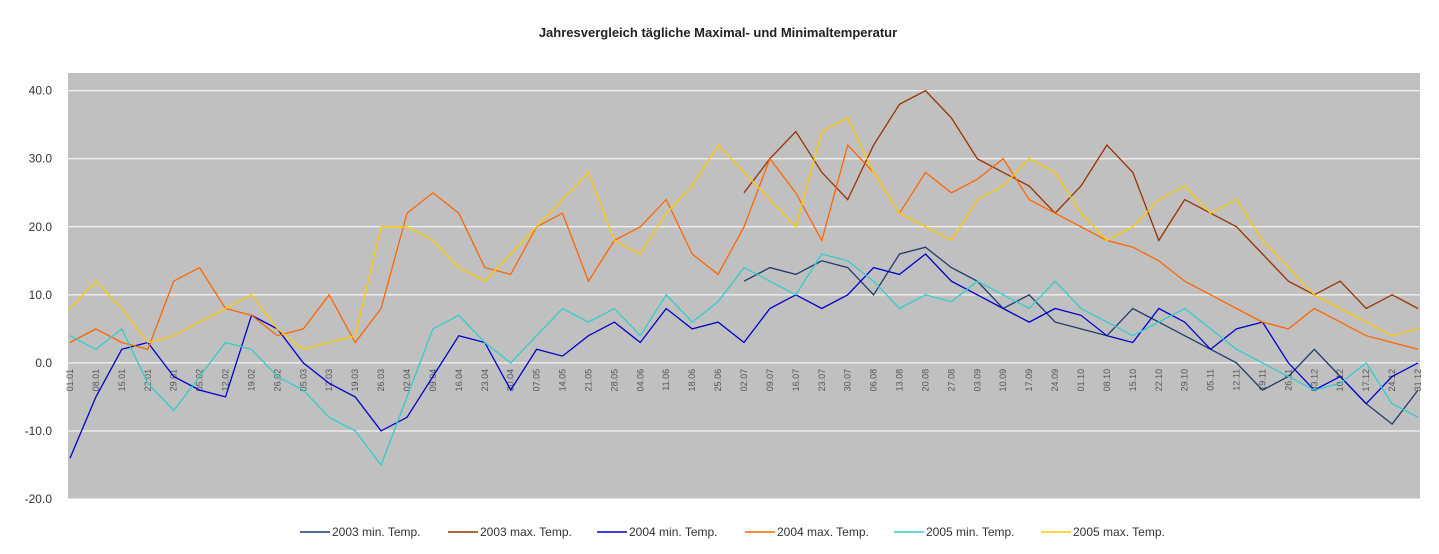 This screenshot has height=554, width=1439. Describe the element at coordinates (1211, 380) in the screenshot. I see `x-tick-label: 05.11` at that location.